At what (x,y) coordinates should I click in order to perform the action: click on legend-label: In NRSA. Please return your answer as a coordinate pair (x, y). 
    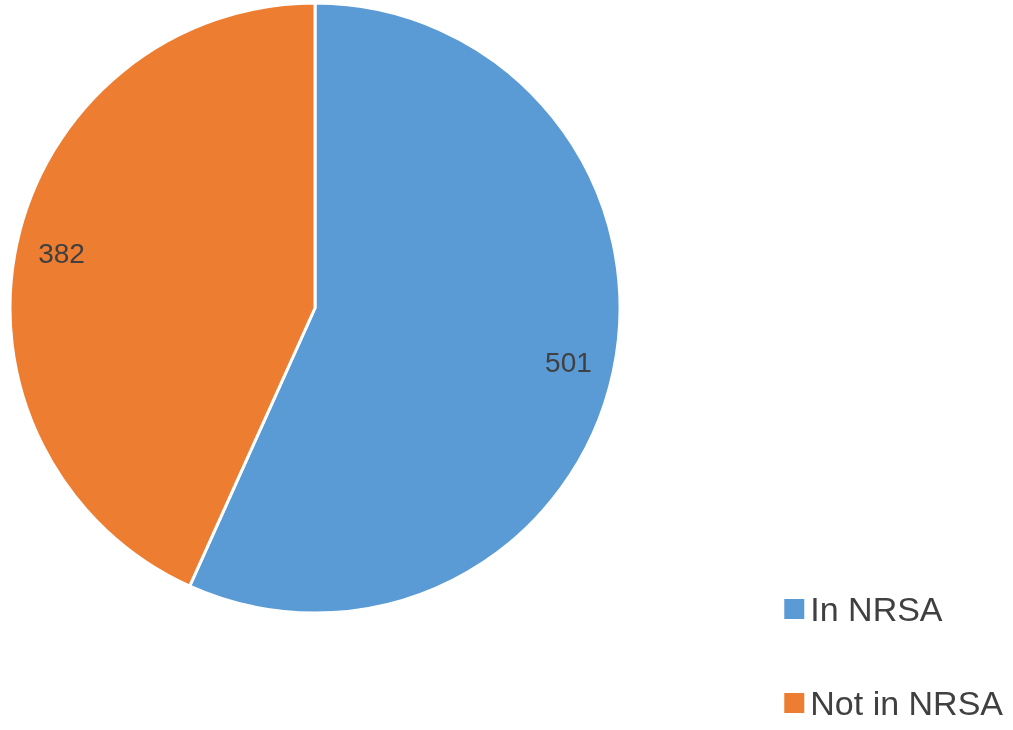
    Looking at the image, I should click on (876, 609).